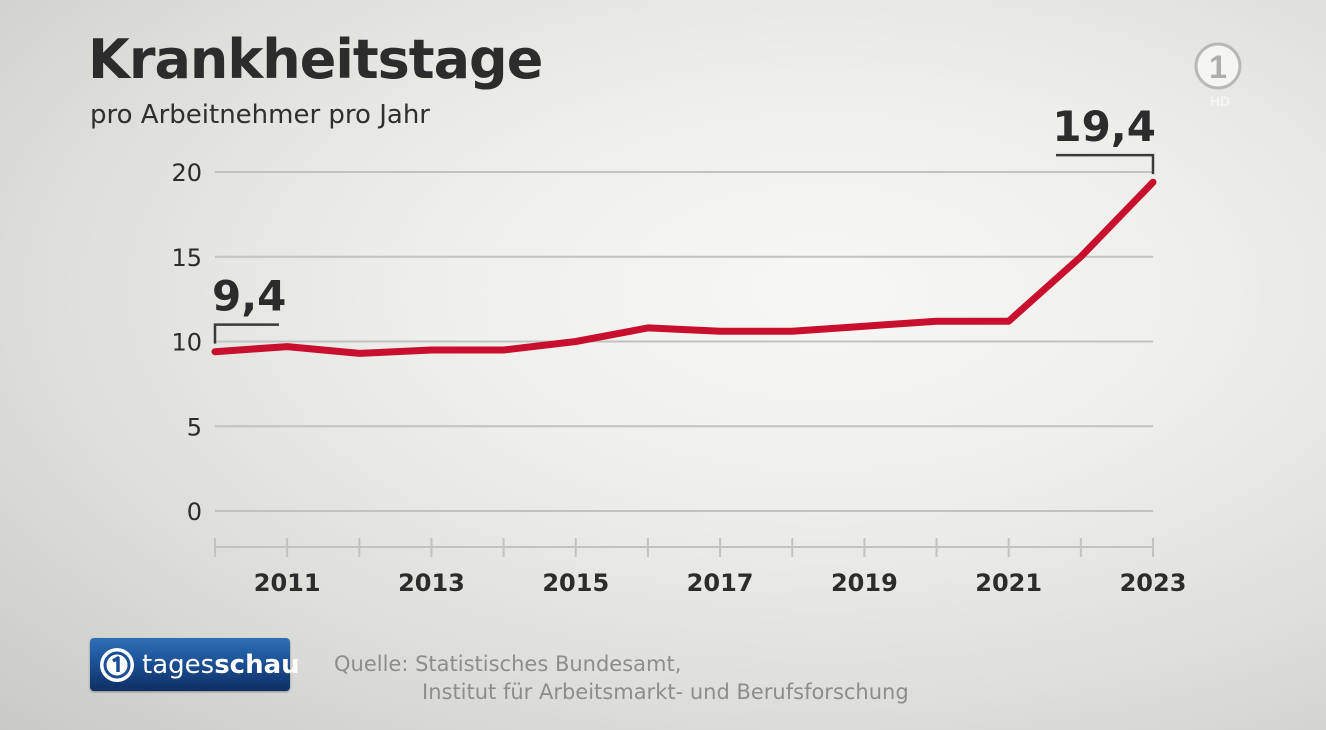 The image size is (1326, 730). What do you see at coordinates (508, 664) in the screenshot?
I see `source-line-1: Quelle: Statistisches Bundesamt,` at bounding box center [508, 664].